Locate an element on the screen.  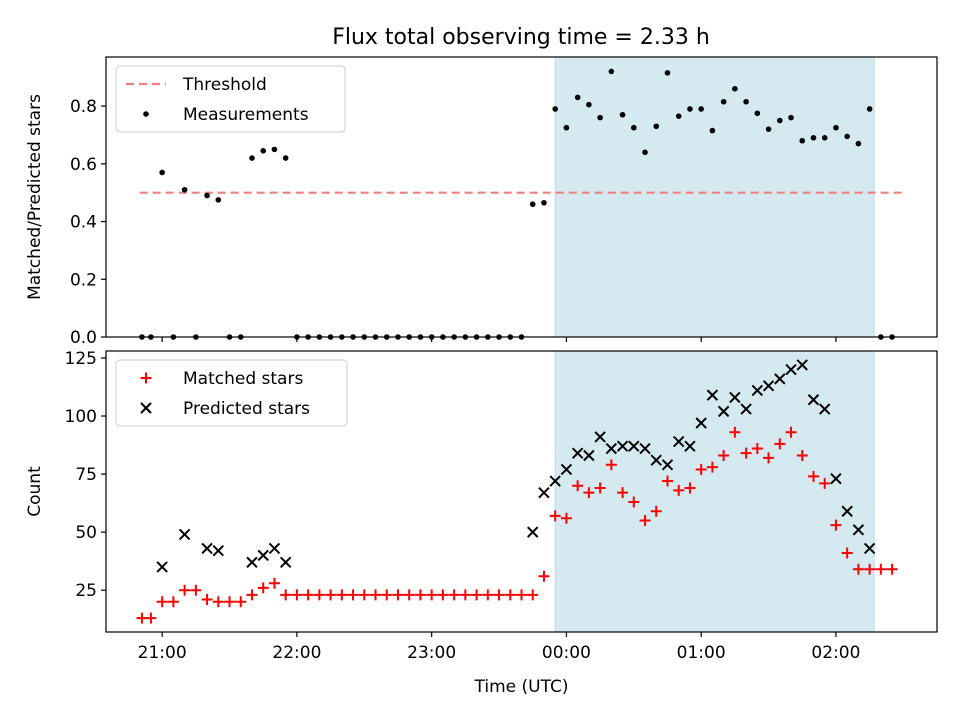
x-tick-label: 22:00 is located at coordinates (296, 653).